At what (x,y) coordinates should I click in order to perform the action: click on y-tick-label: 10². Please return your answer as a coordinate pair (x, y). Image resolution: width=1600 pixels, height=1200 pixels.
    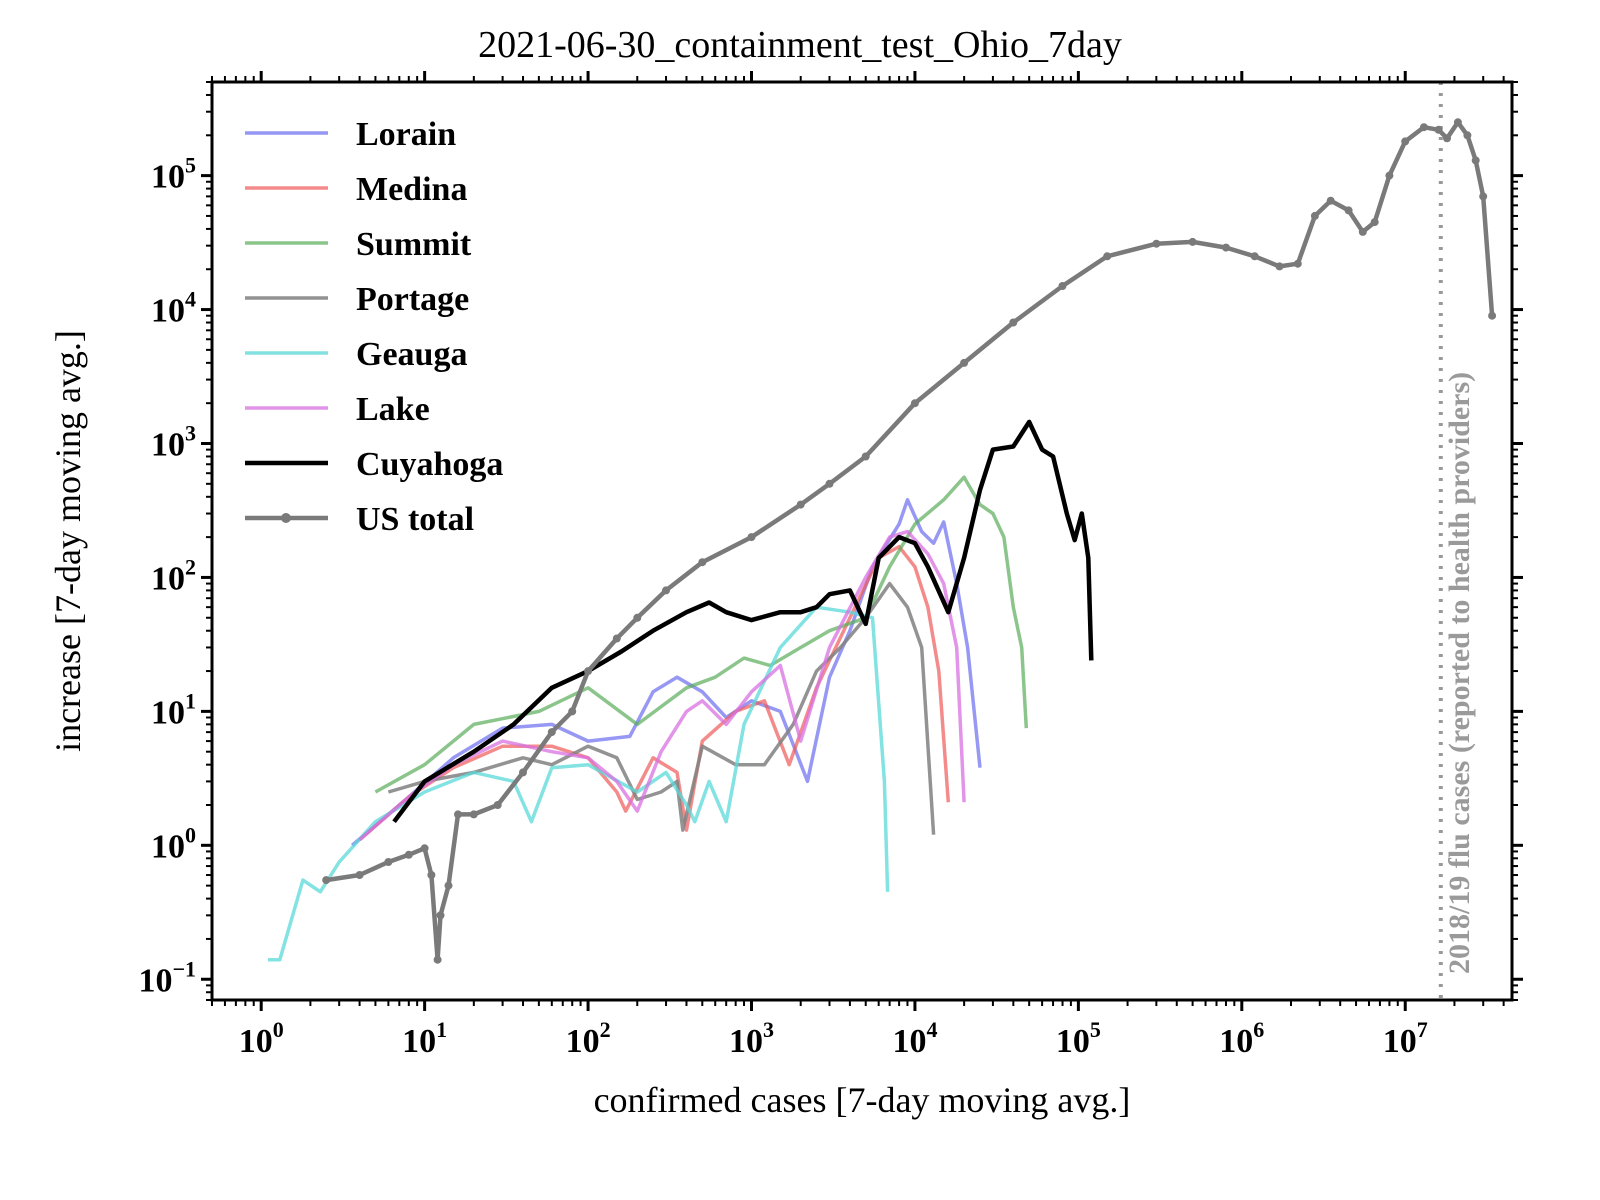
    Looking at the image, I should click on (173, 575).